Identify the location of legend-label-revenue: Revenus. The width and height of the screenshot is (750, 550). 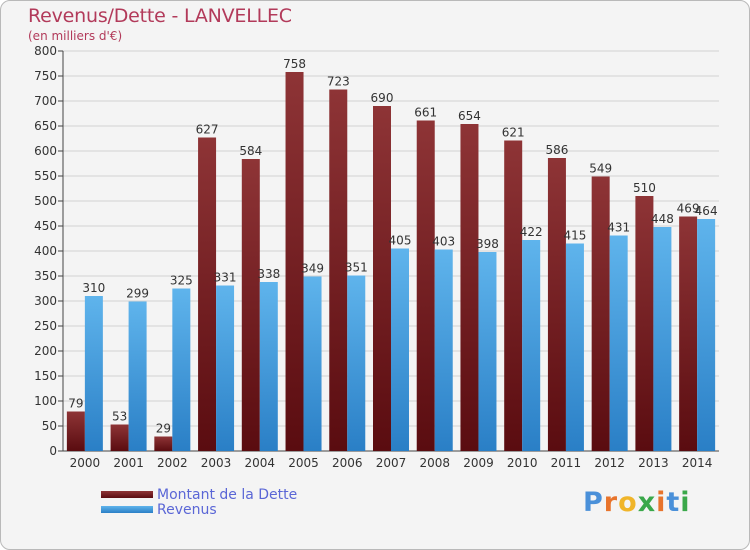
(187, 509).